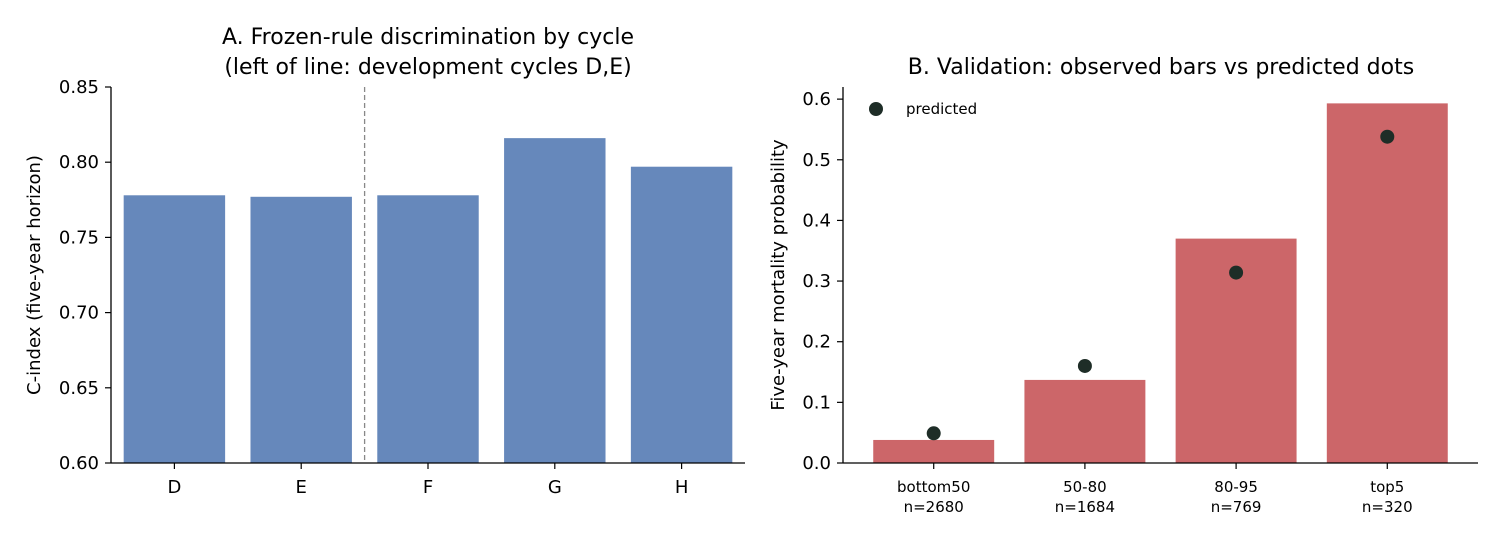  What do you see at coordinates (816, 220) in the screenshot?
I see `panel-b-y-tick-label: 0.4` at bounding box center [816, 220].